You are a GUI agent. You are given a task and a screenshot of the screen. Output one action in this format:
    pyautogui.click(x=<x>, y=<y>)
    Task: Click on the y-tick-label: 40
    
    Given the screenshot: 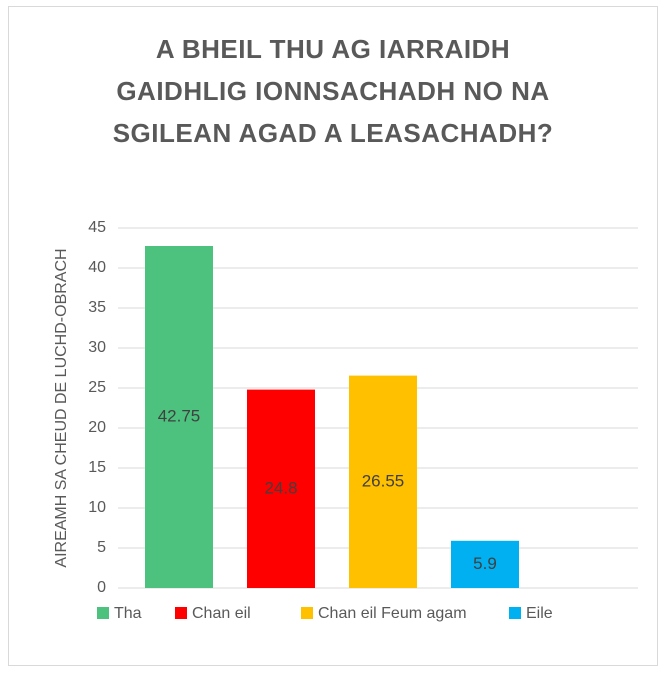 What is the action you would take?
    pyautogui.click(x=97, y=267)
    